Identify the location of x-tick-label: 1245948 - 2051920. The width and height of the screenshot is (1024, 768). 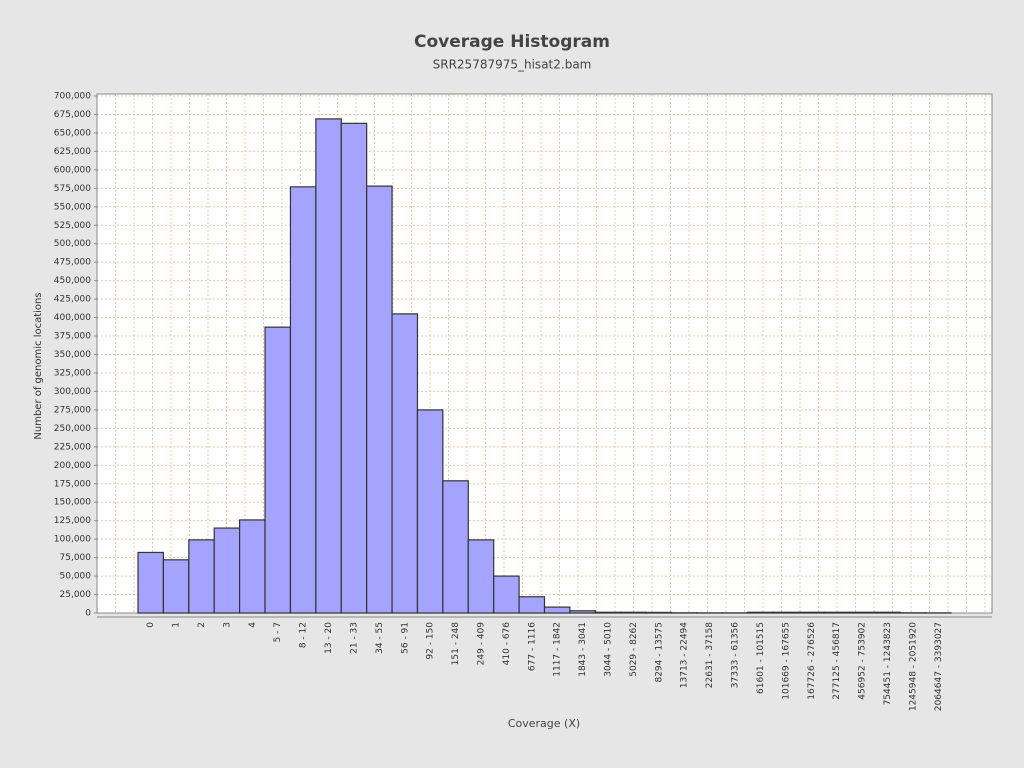
(913, 666).